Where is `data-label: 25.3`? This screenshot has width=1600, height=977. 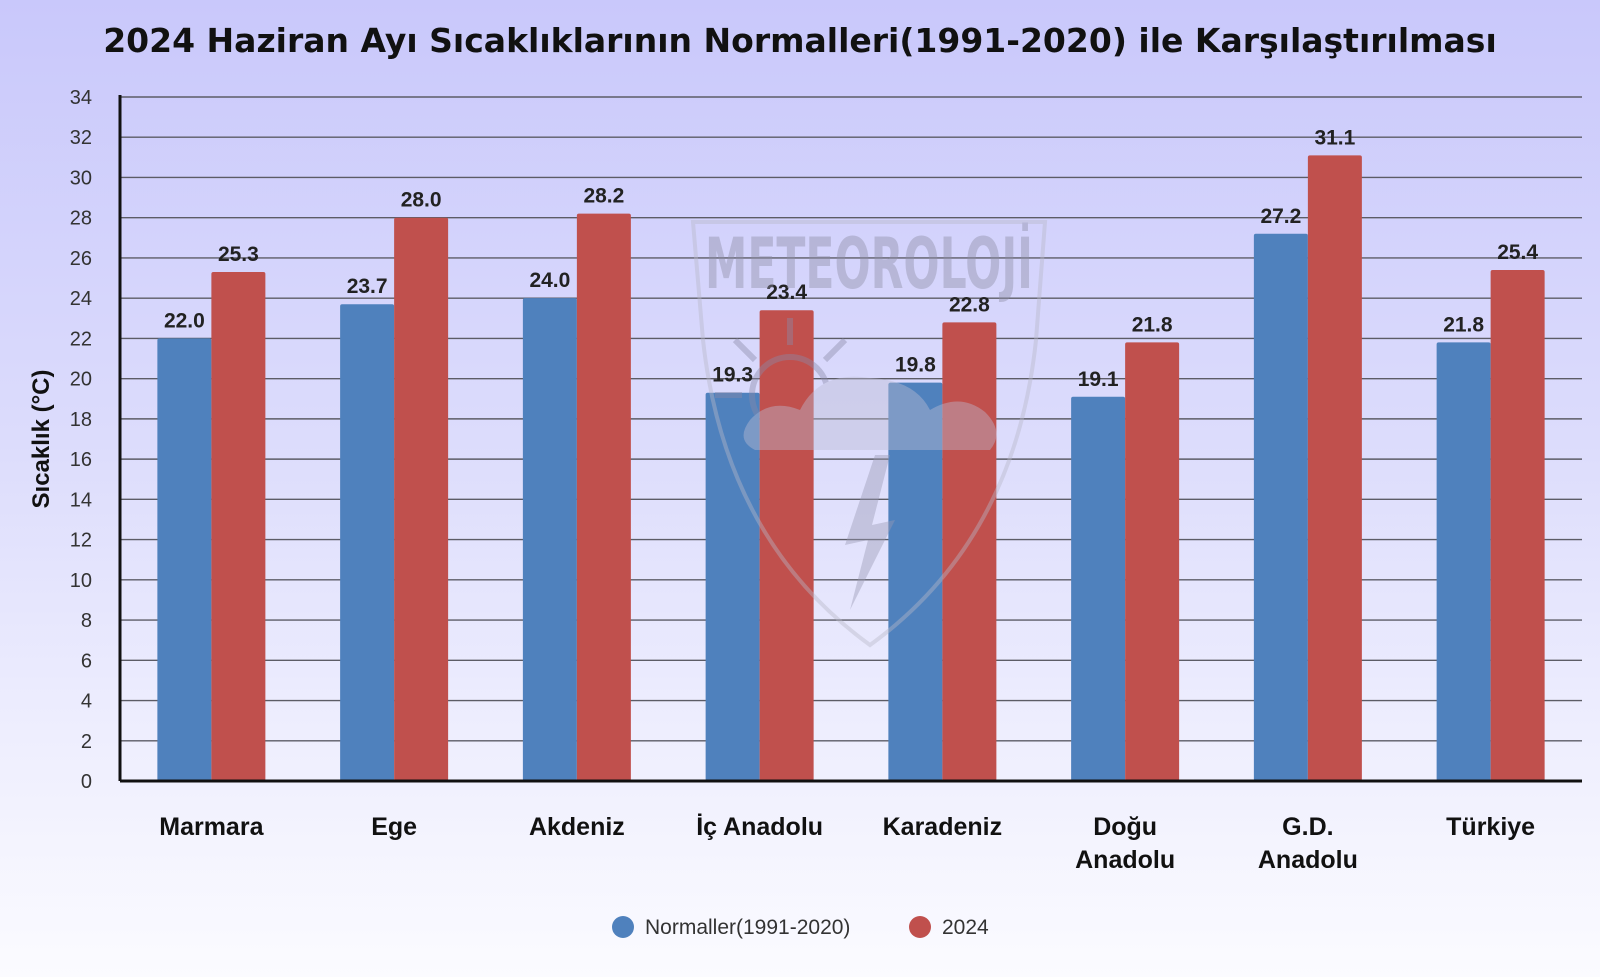 data-label: 25.3 is located at coordinates (238, 254).